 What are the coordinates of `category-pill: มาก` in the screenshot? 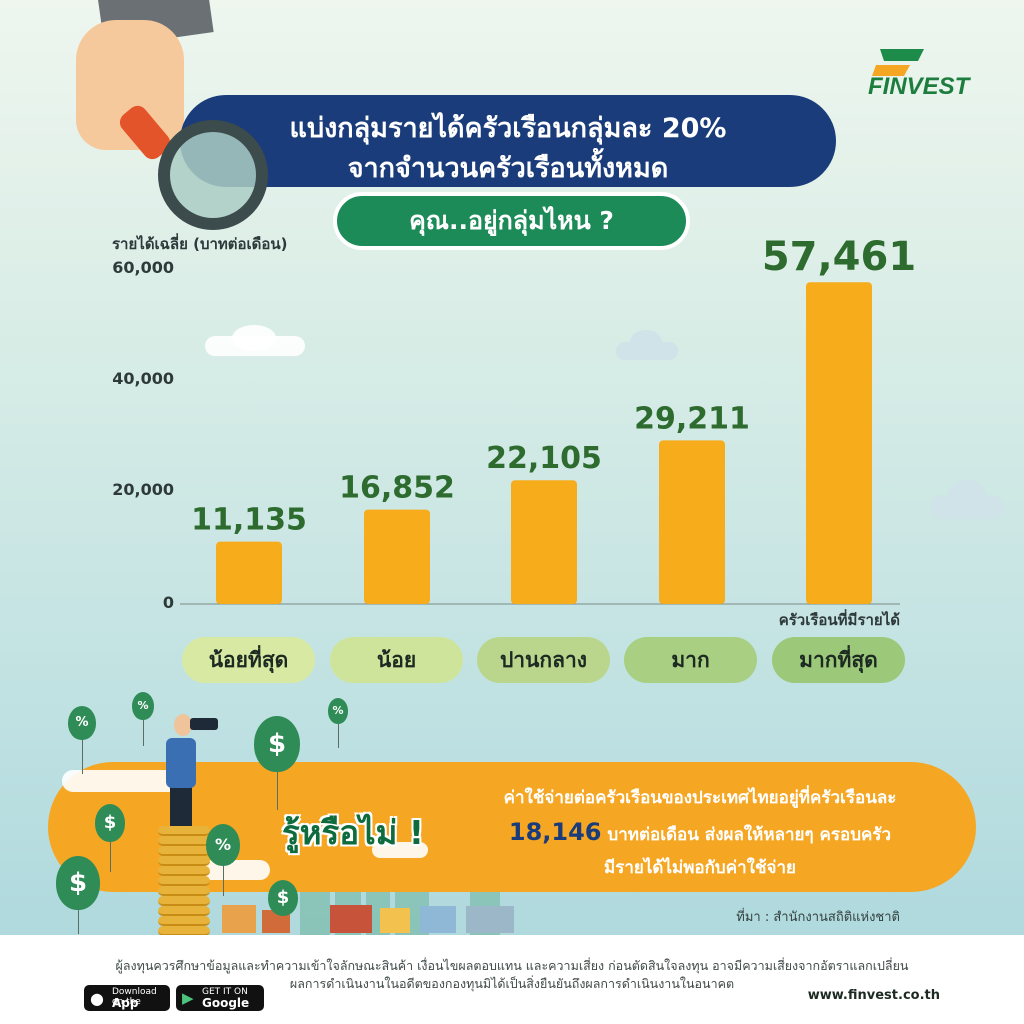 It's located at (690, 660).